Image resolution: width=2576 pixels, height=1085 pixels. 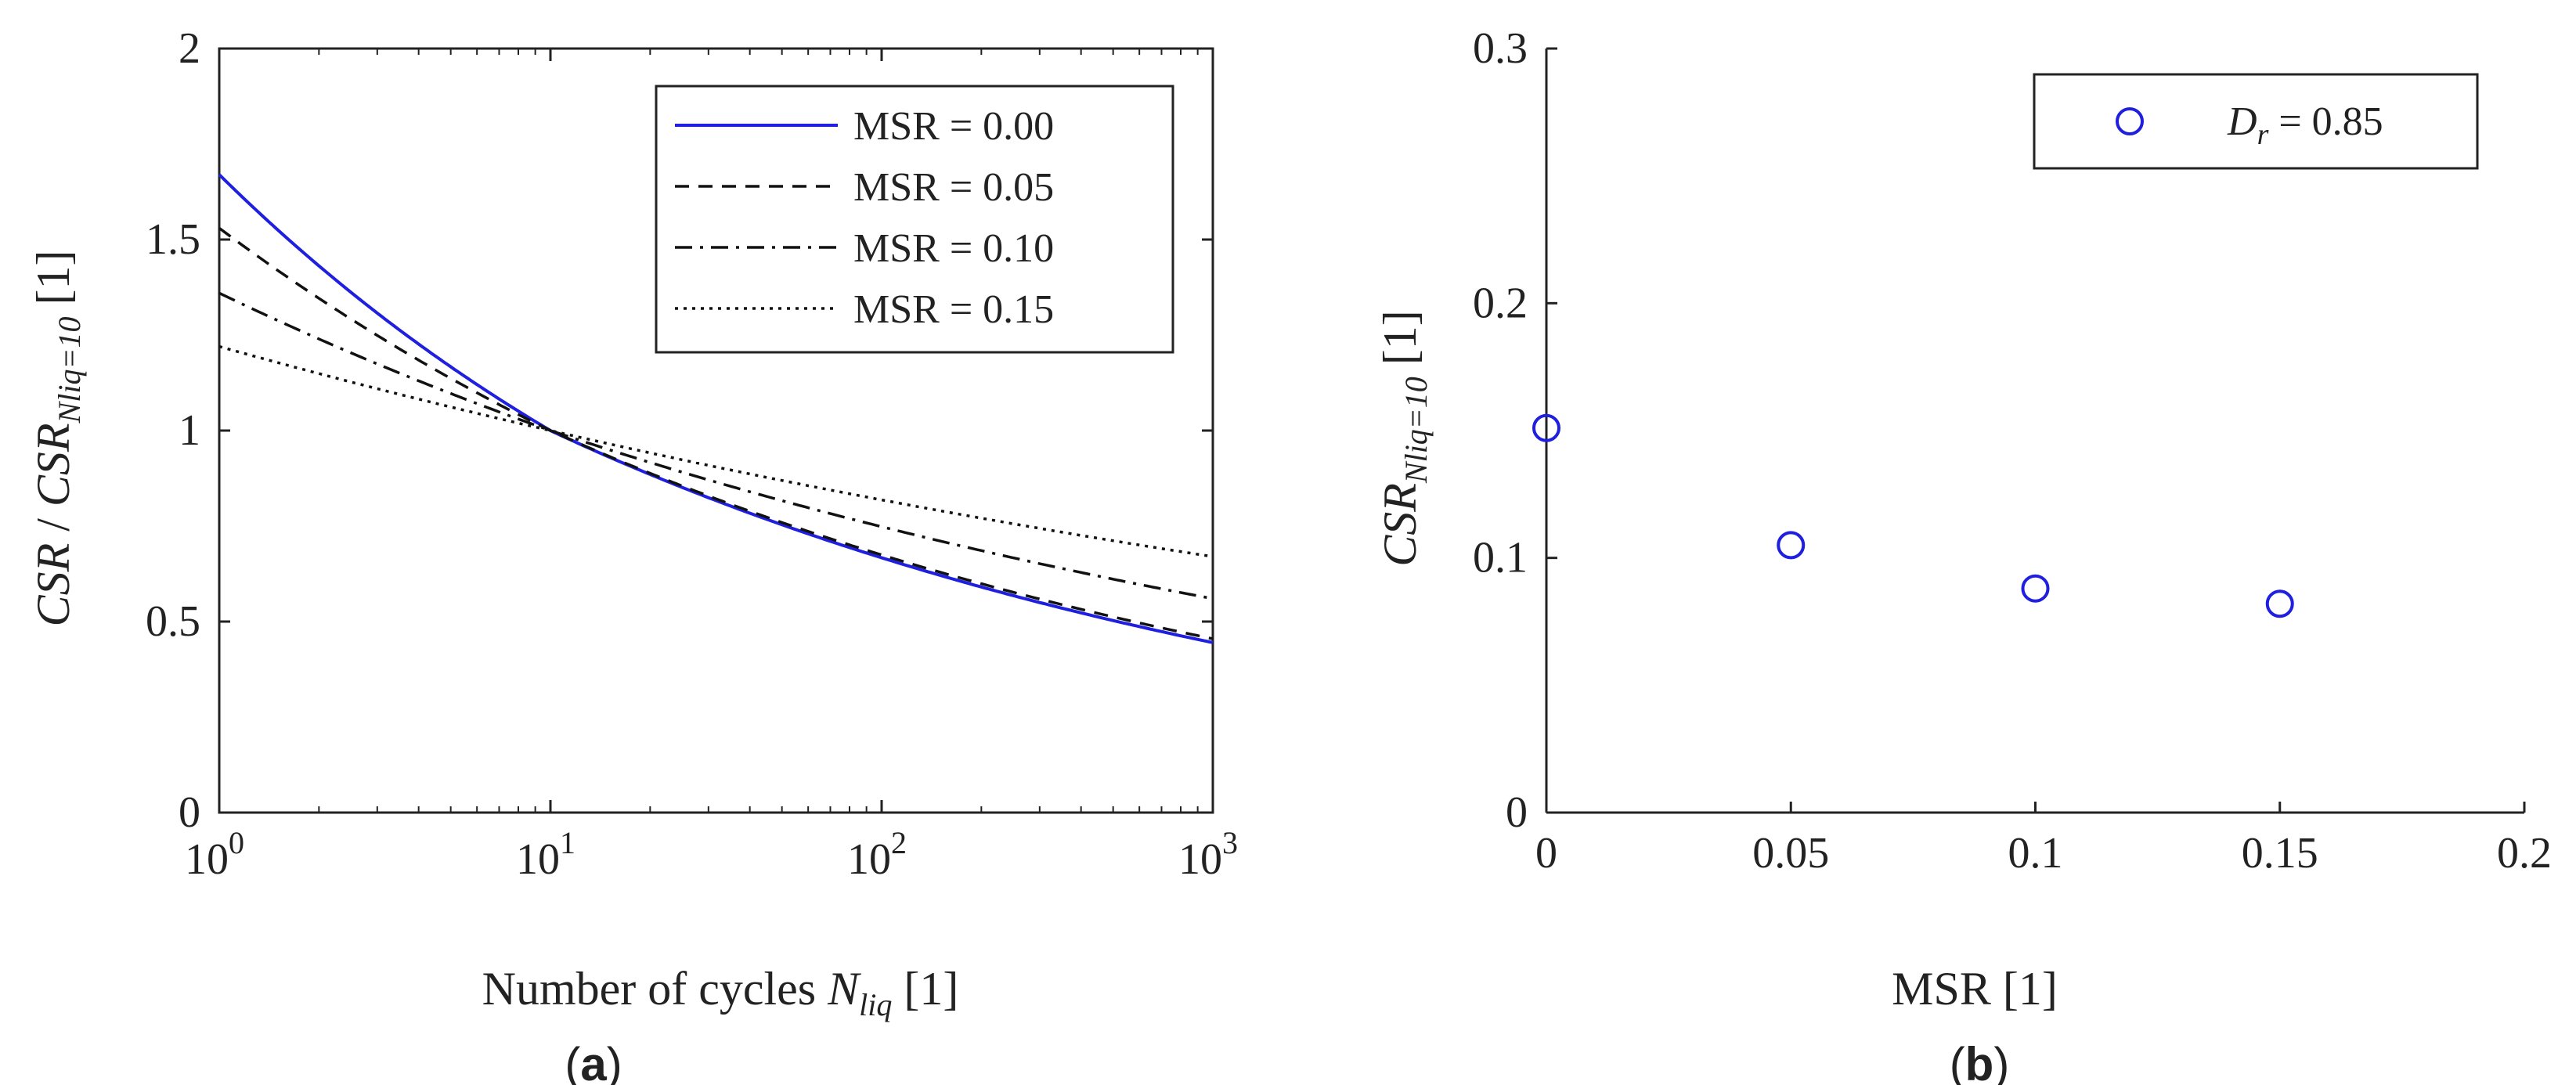 What do you see at coordinates (57, 439) in the screenshot?
I see `chart-a-ylabel: CSR / CSRNliq=10 [1]` at bounding box center [57, 439].